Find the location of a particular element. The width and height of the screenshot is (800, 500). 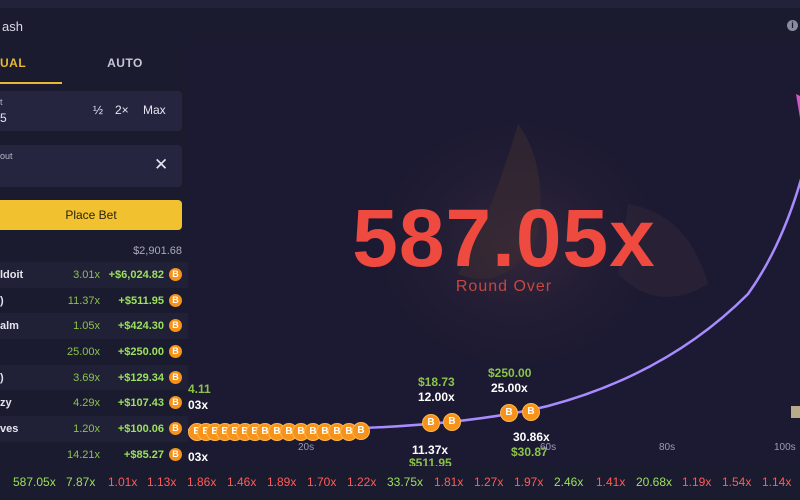

time-axis-label: 80s is located at coordinates (667, 447).